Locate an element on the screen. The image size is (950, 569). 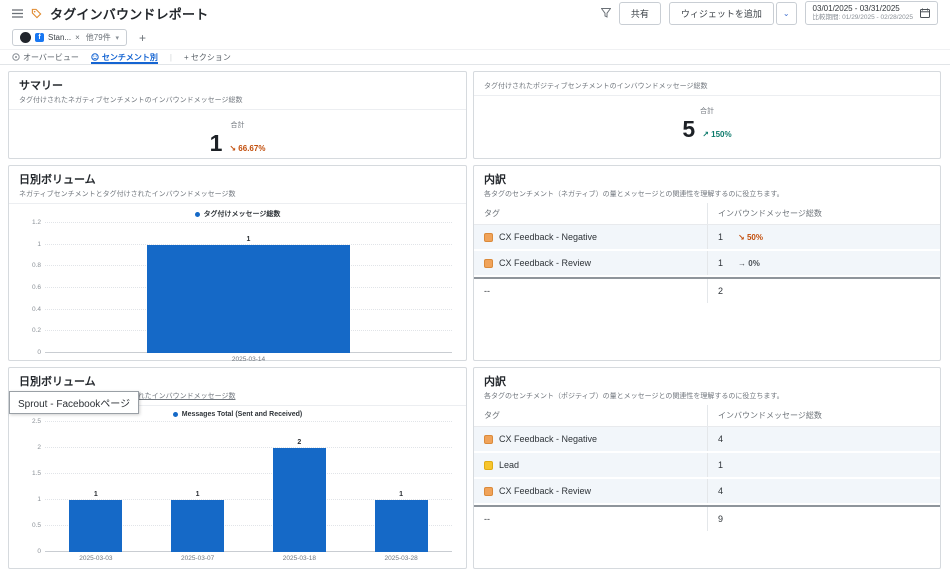
overview-icon is located at coordinates (16, 57).